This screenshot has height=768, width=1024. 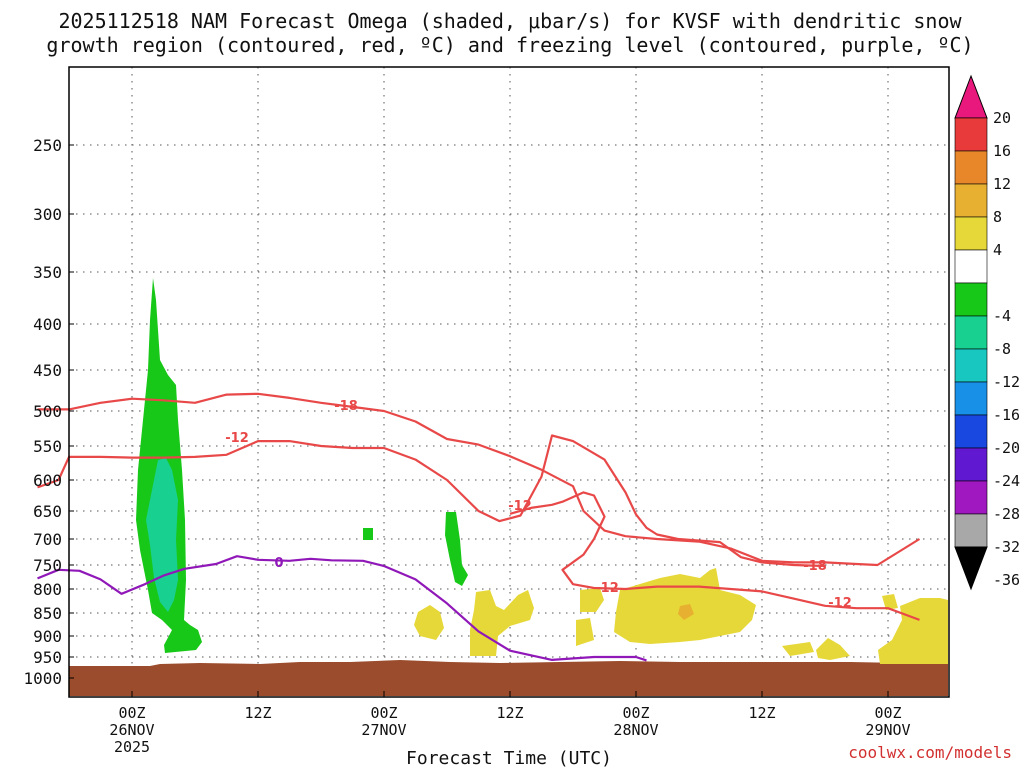 I want to click on x-tick-label: 26NOV, so click(x=131, y=730).